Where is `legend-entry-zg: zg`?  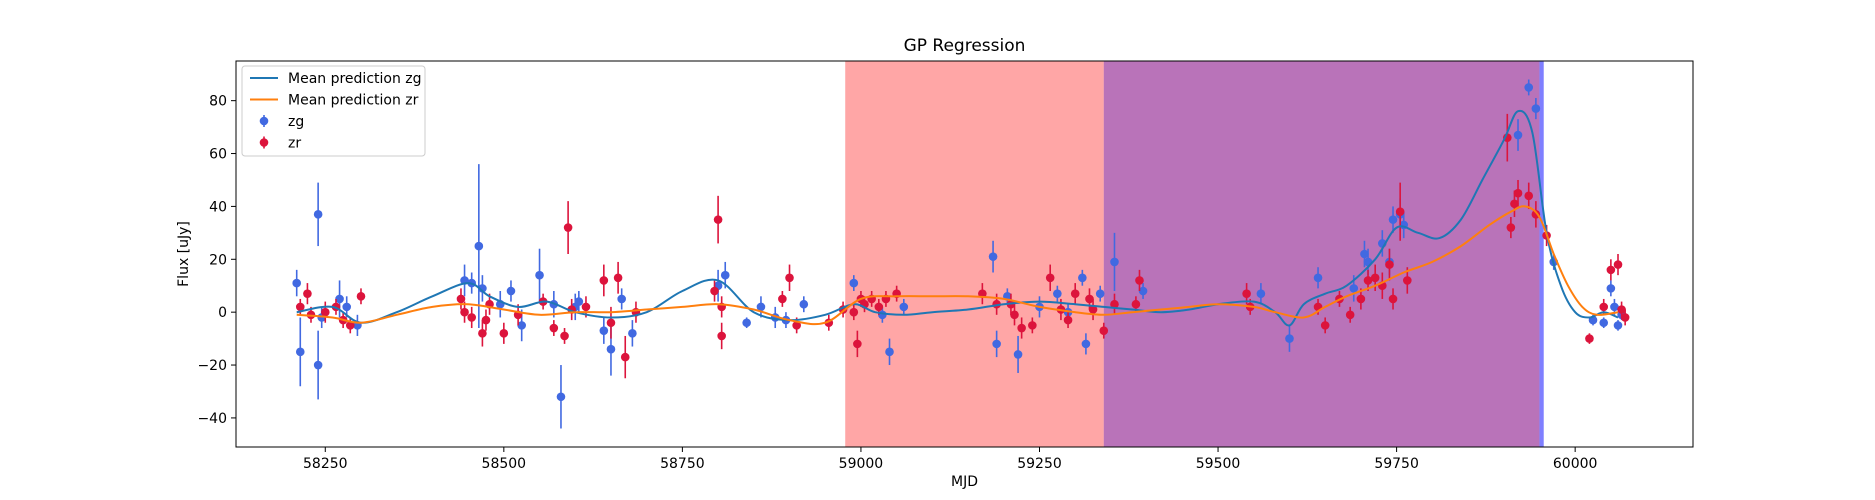 legend-entry-zg: zg is located at coordinates (281, 122).